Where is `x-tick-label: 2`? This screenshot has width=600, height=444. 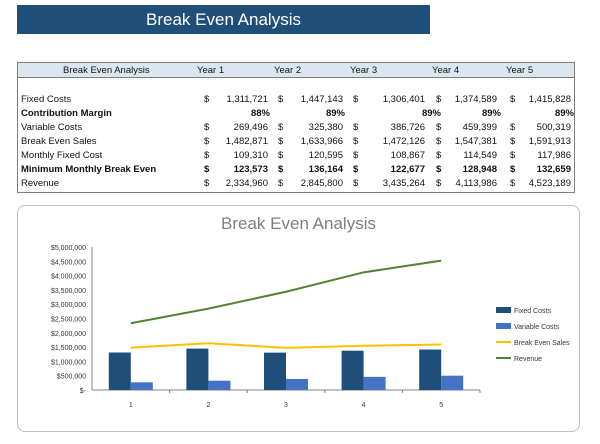
x-tick-label: 2 is located at coordinates (208, 405).